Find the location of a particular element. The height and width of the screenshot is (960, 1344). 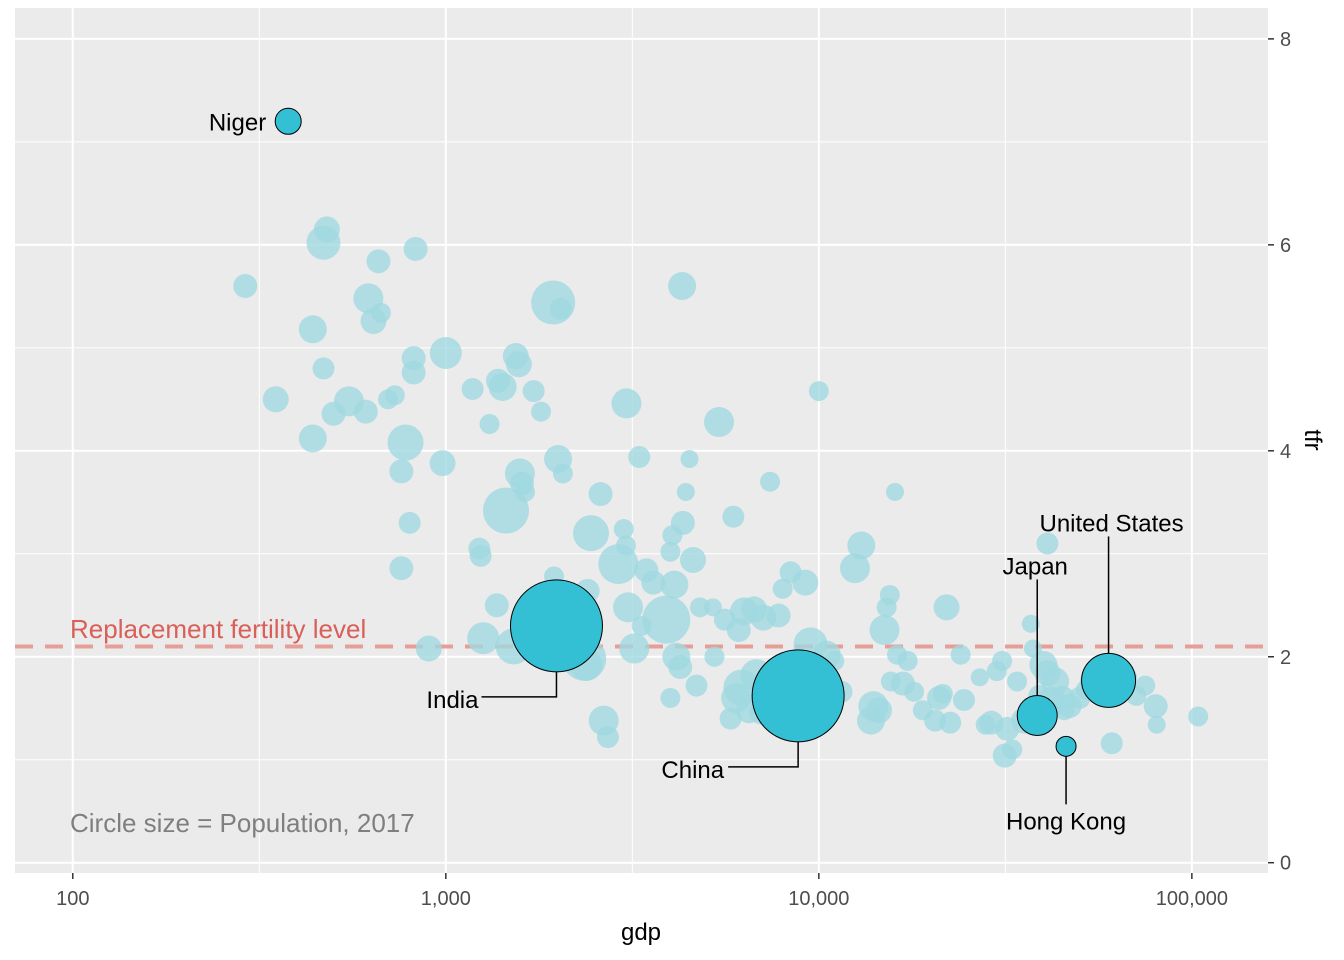

country-label: China is located at coordinates (692, 770).